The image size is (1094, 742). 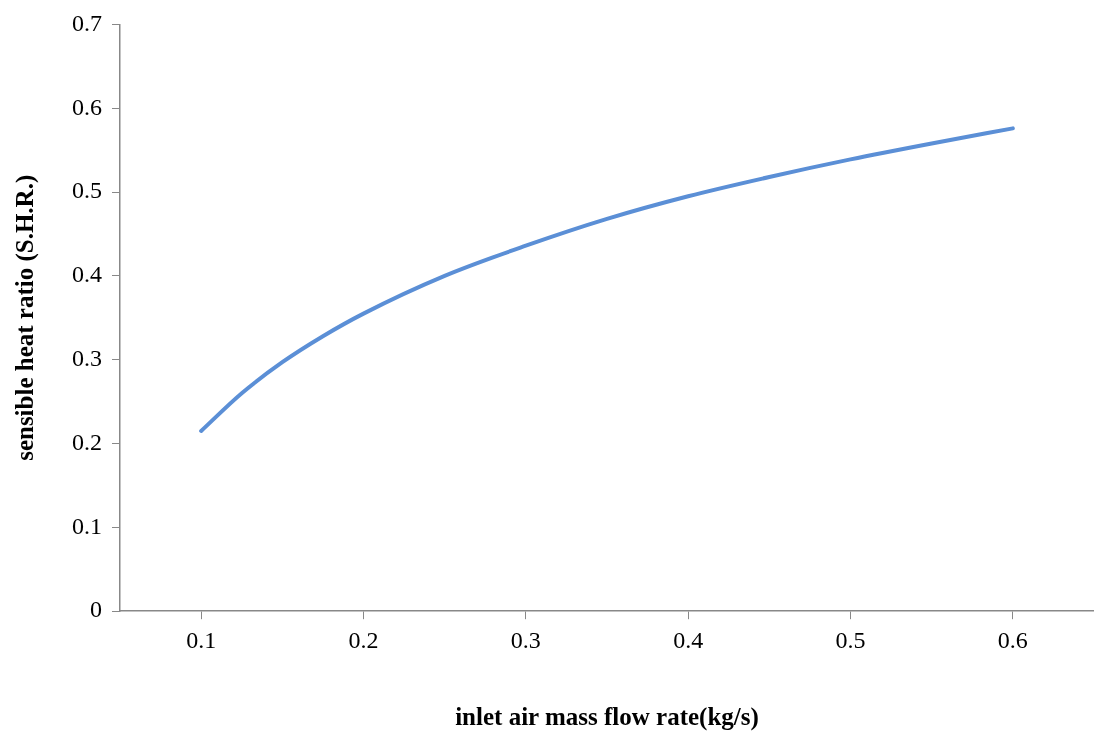 I want to click on y-tick-label: 0, so click(x=96, y=609).